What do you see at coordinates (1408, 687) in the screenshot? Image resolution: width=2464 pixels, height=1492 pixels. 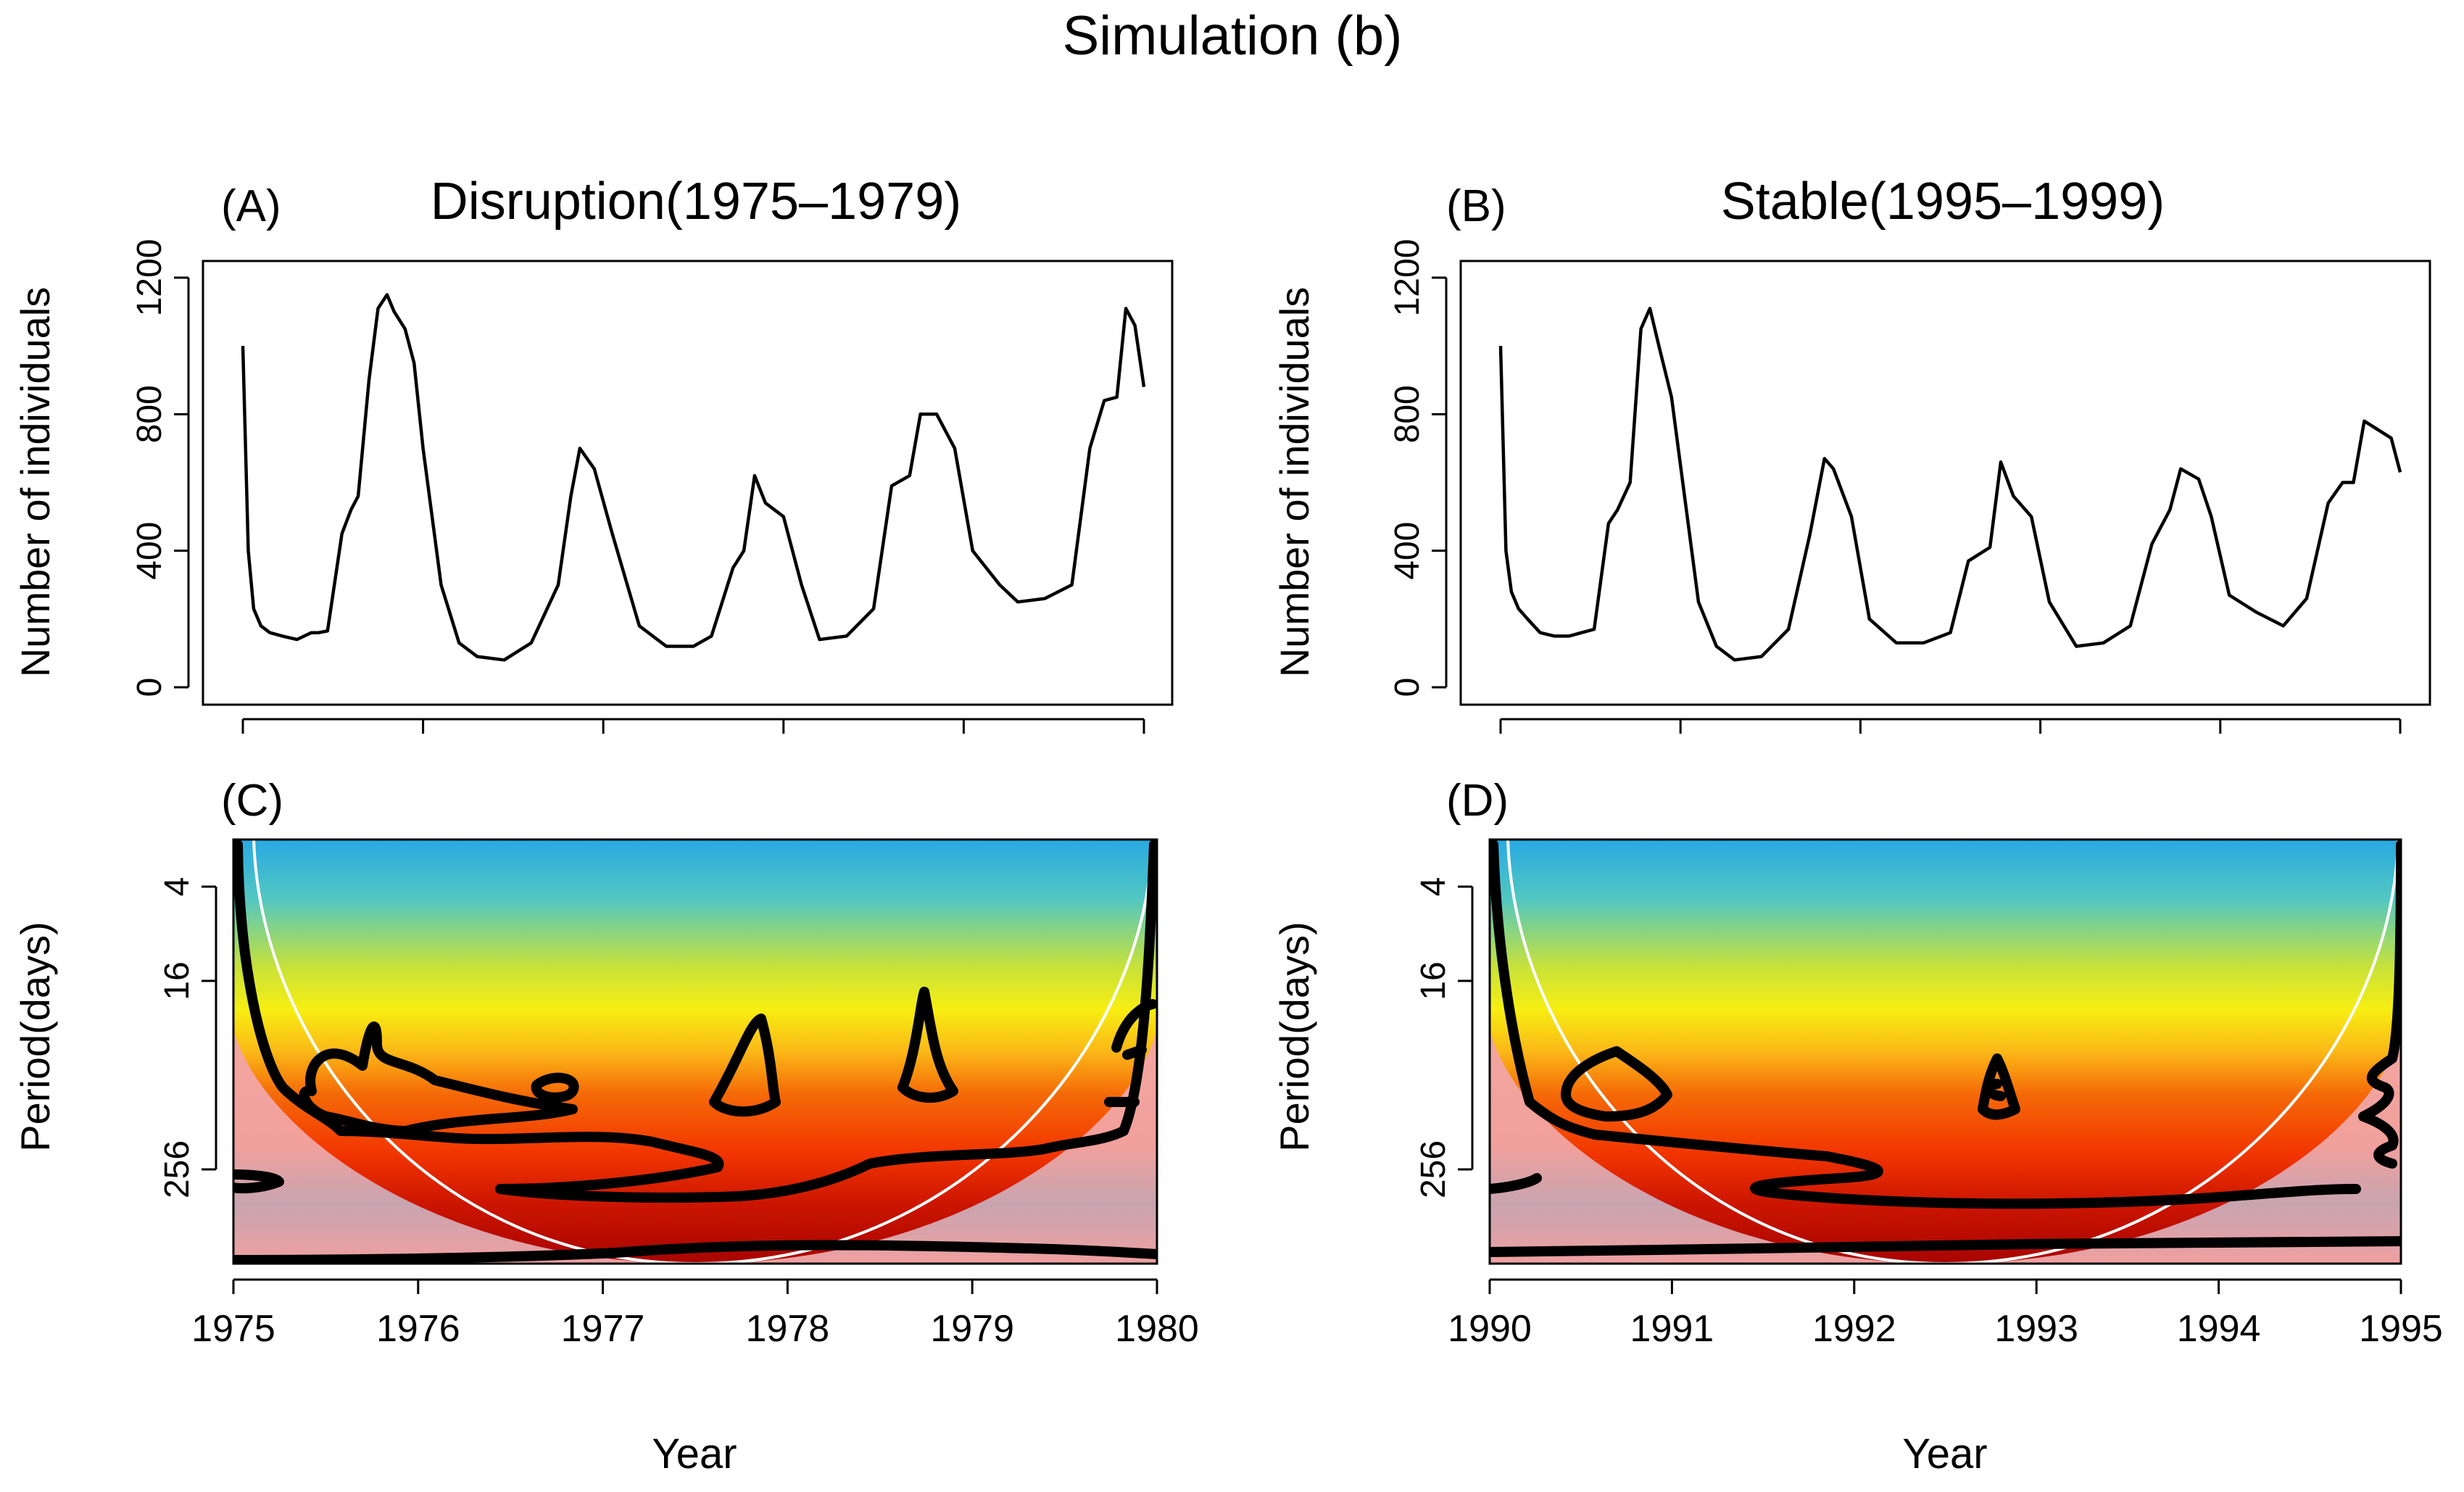 I see `panel-b-y-tick-label: 0` at bounding box center [1408, 687].